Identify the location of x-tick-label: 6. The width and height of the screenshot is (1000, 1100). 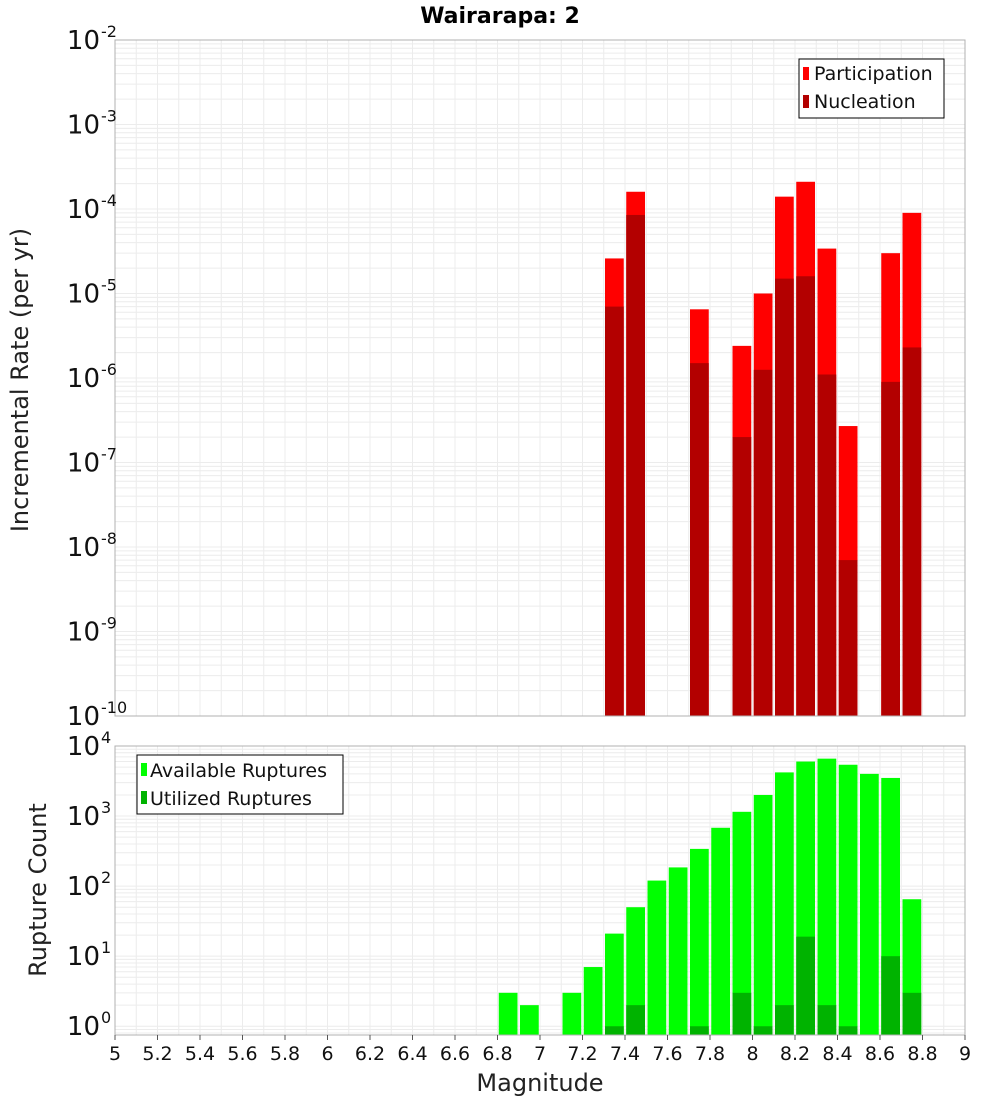
(327, 1054).